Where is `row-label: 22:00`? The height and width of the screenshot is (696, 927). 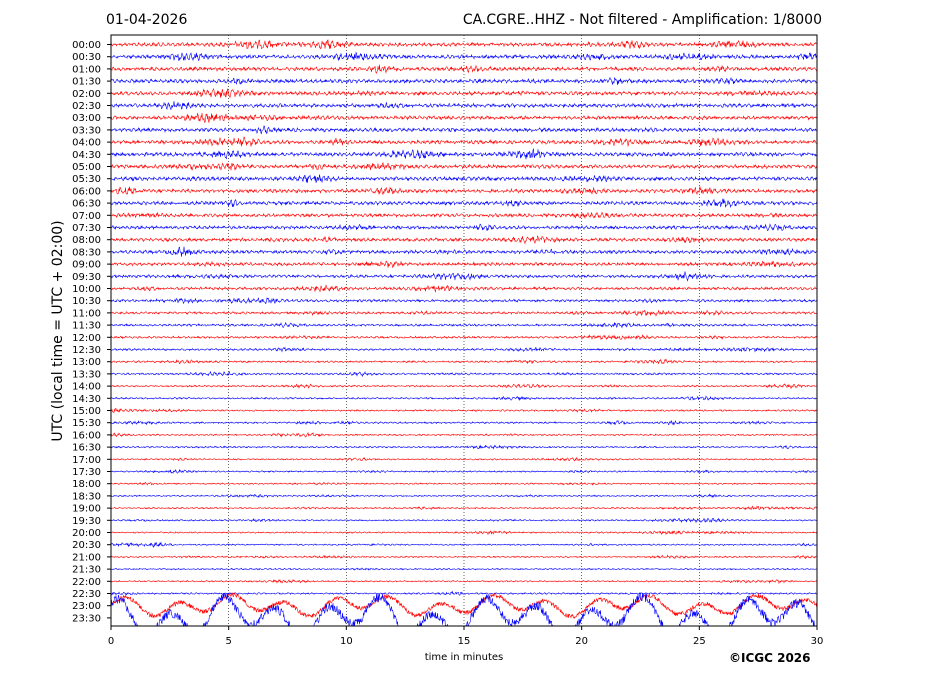 row-label: 22:00 is located at coordinates (86, 582).